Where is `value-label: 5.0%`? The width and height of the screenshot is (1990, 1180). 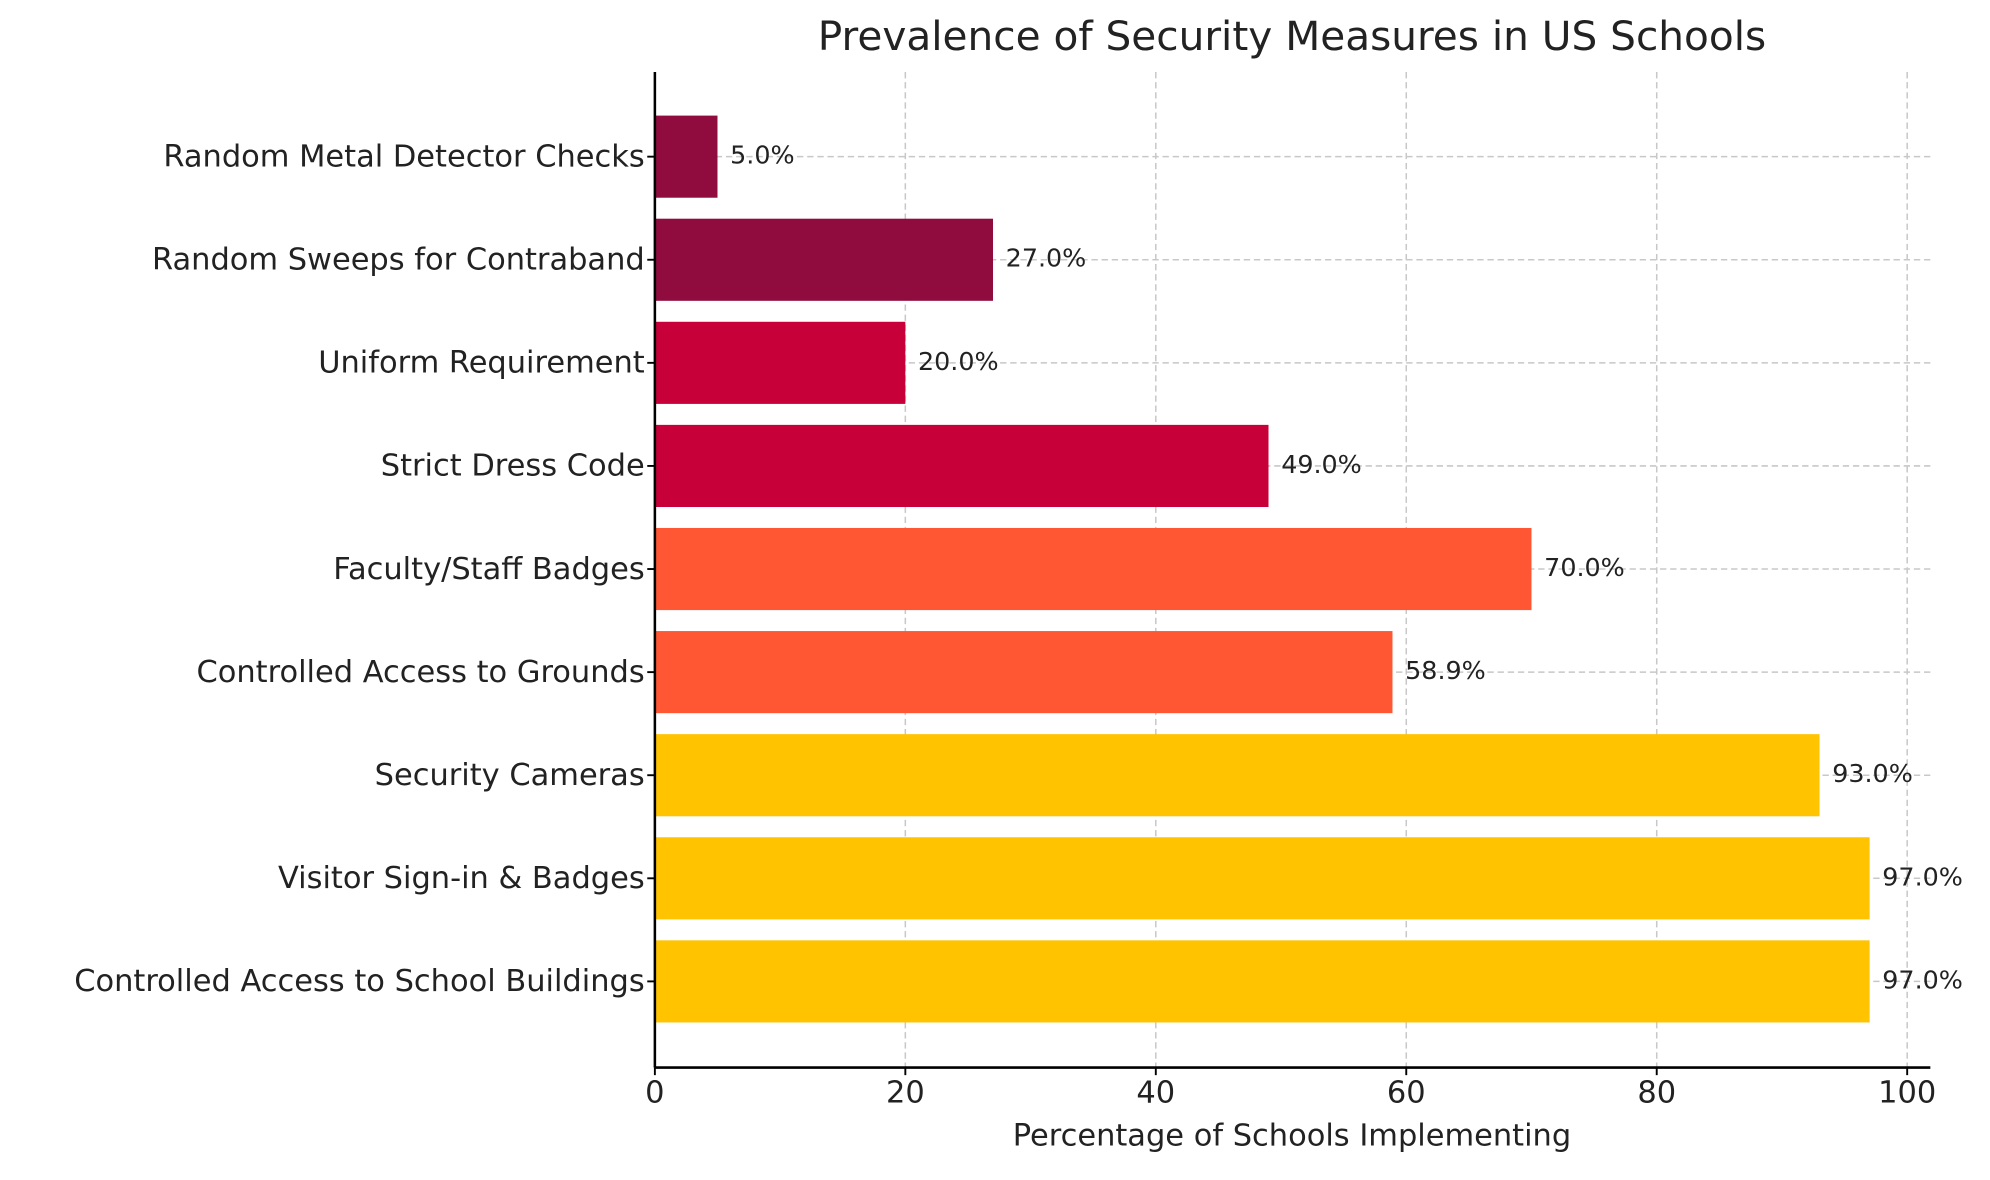 value-label: 5.0% is located at coordinates (762, 155).